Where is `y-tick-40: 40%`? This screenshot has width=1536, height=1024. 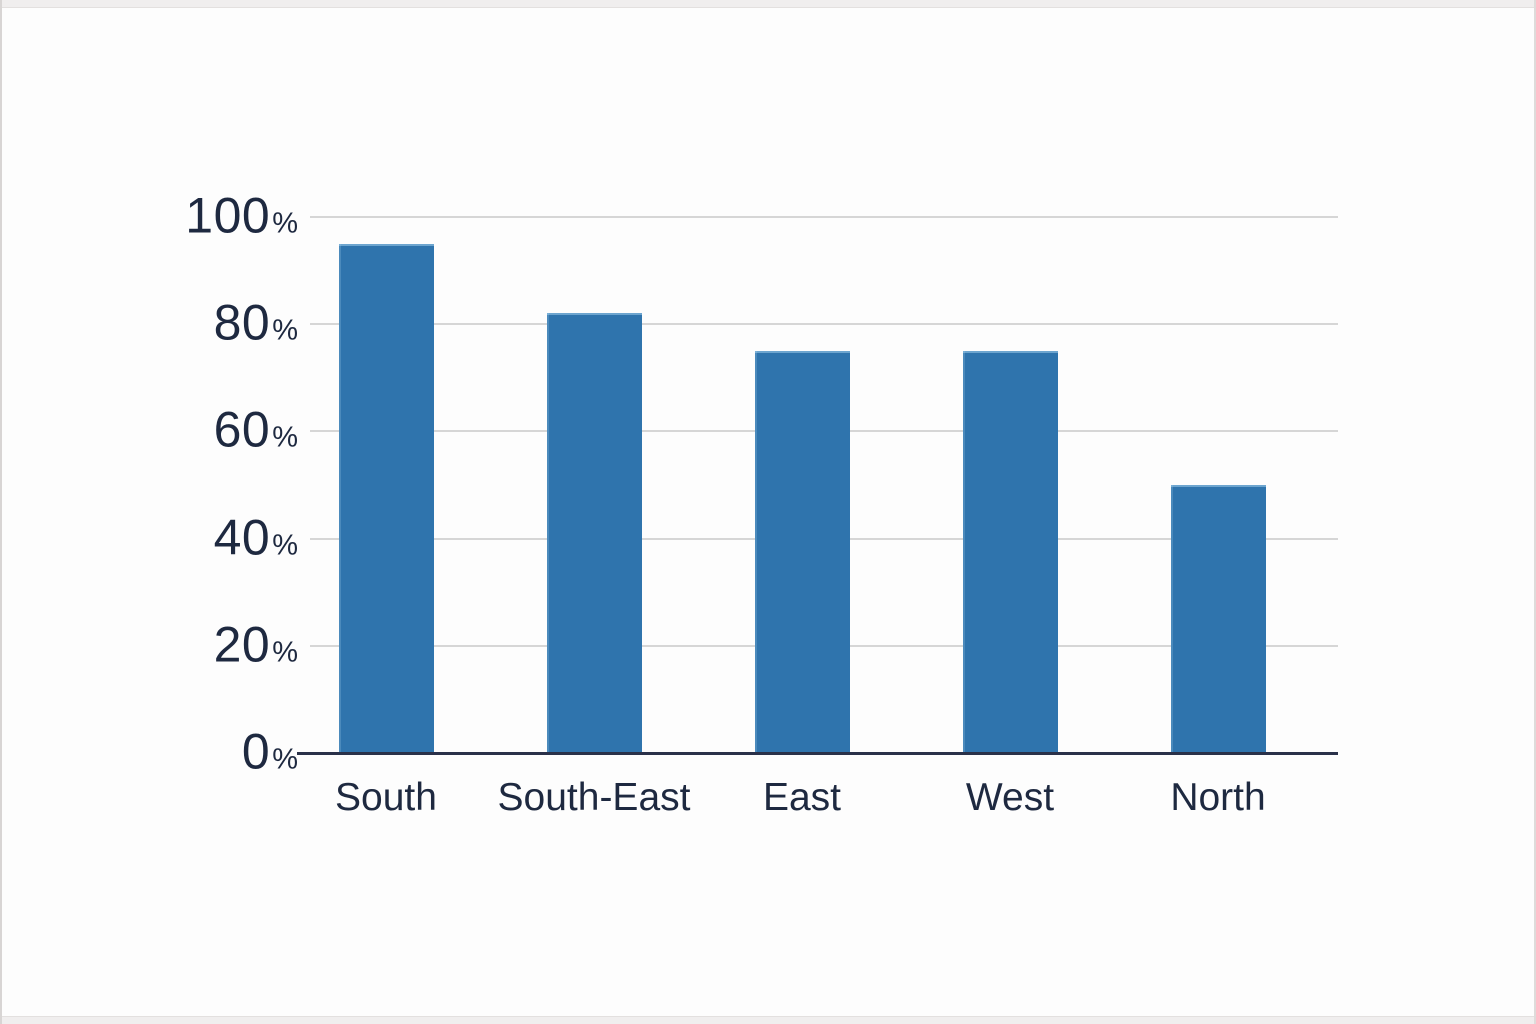
y-tick-40: 40% is located at coordinates (256, 537).